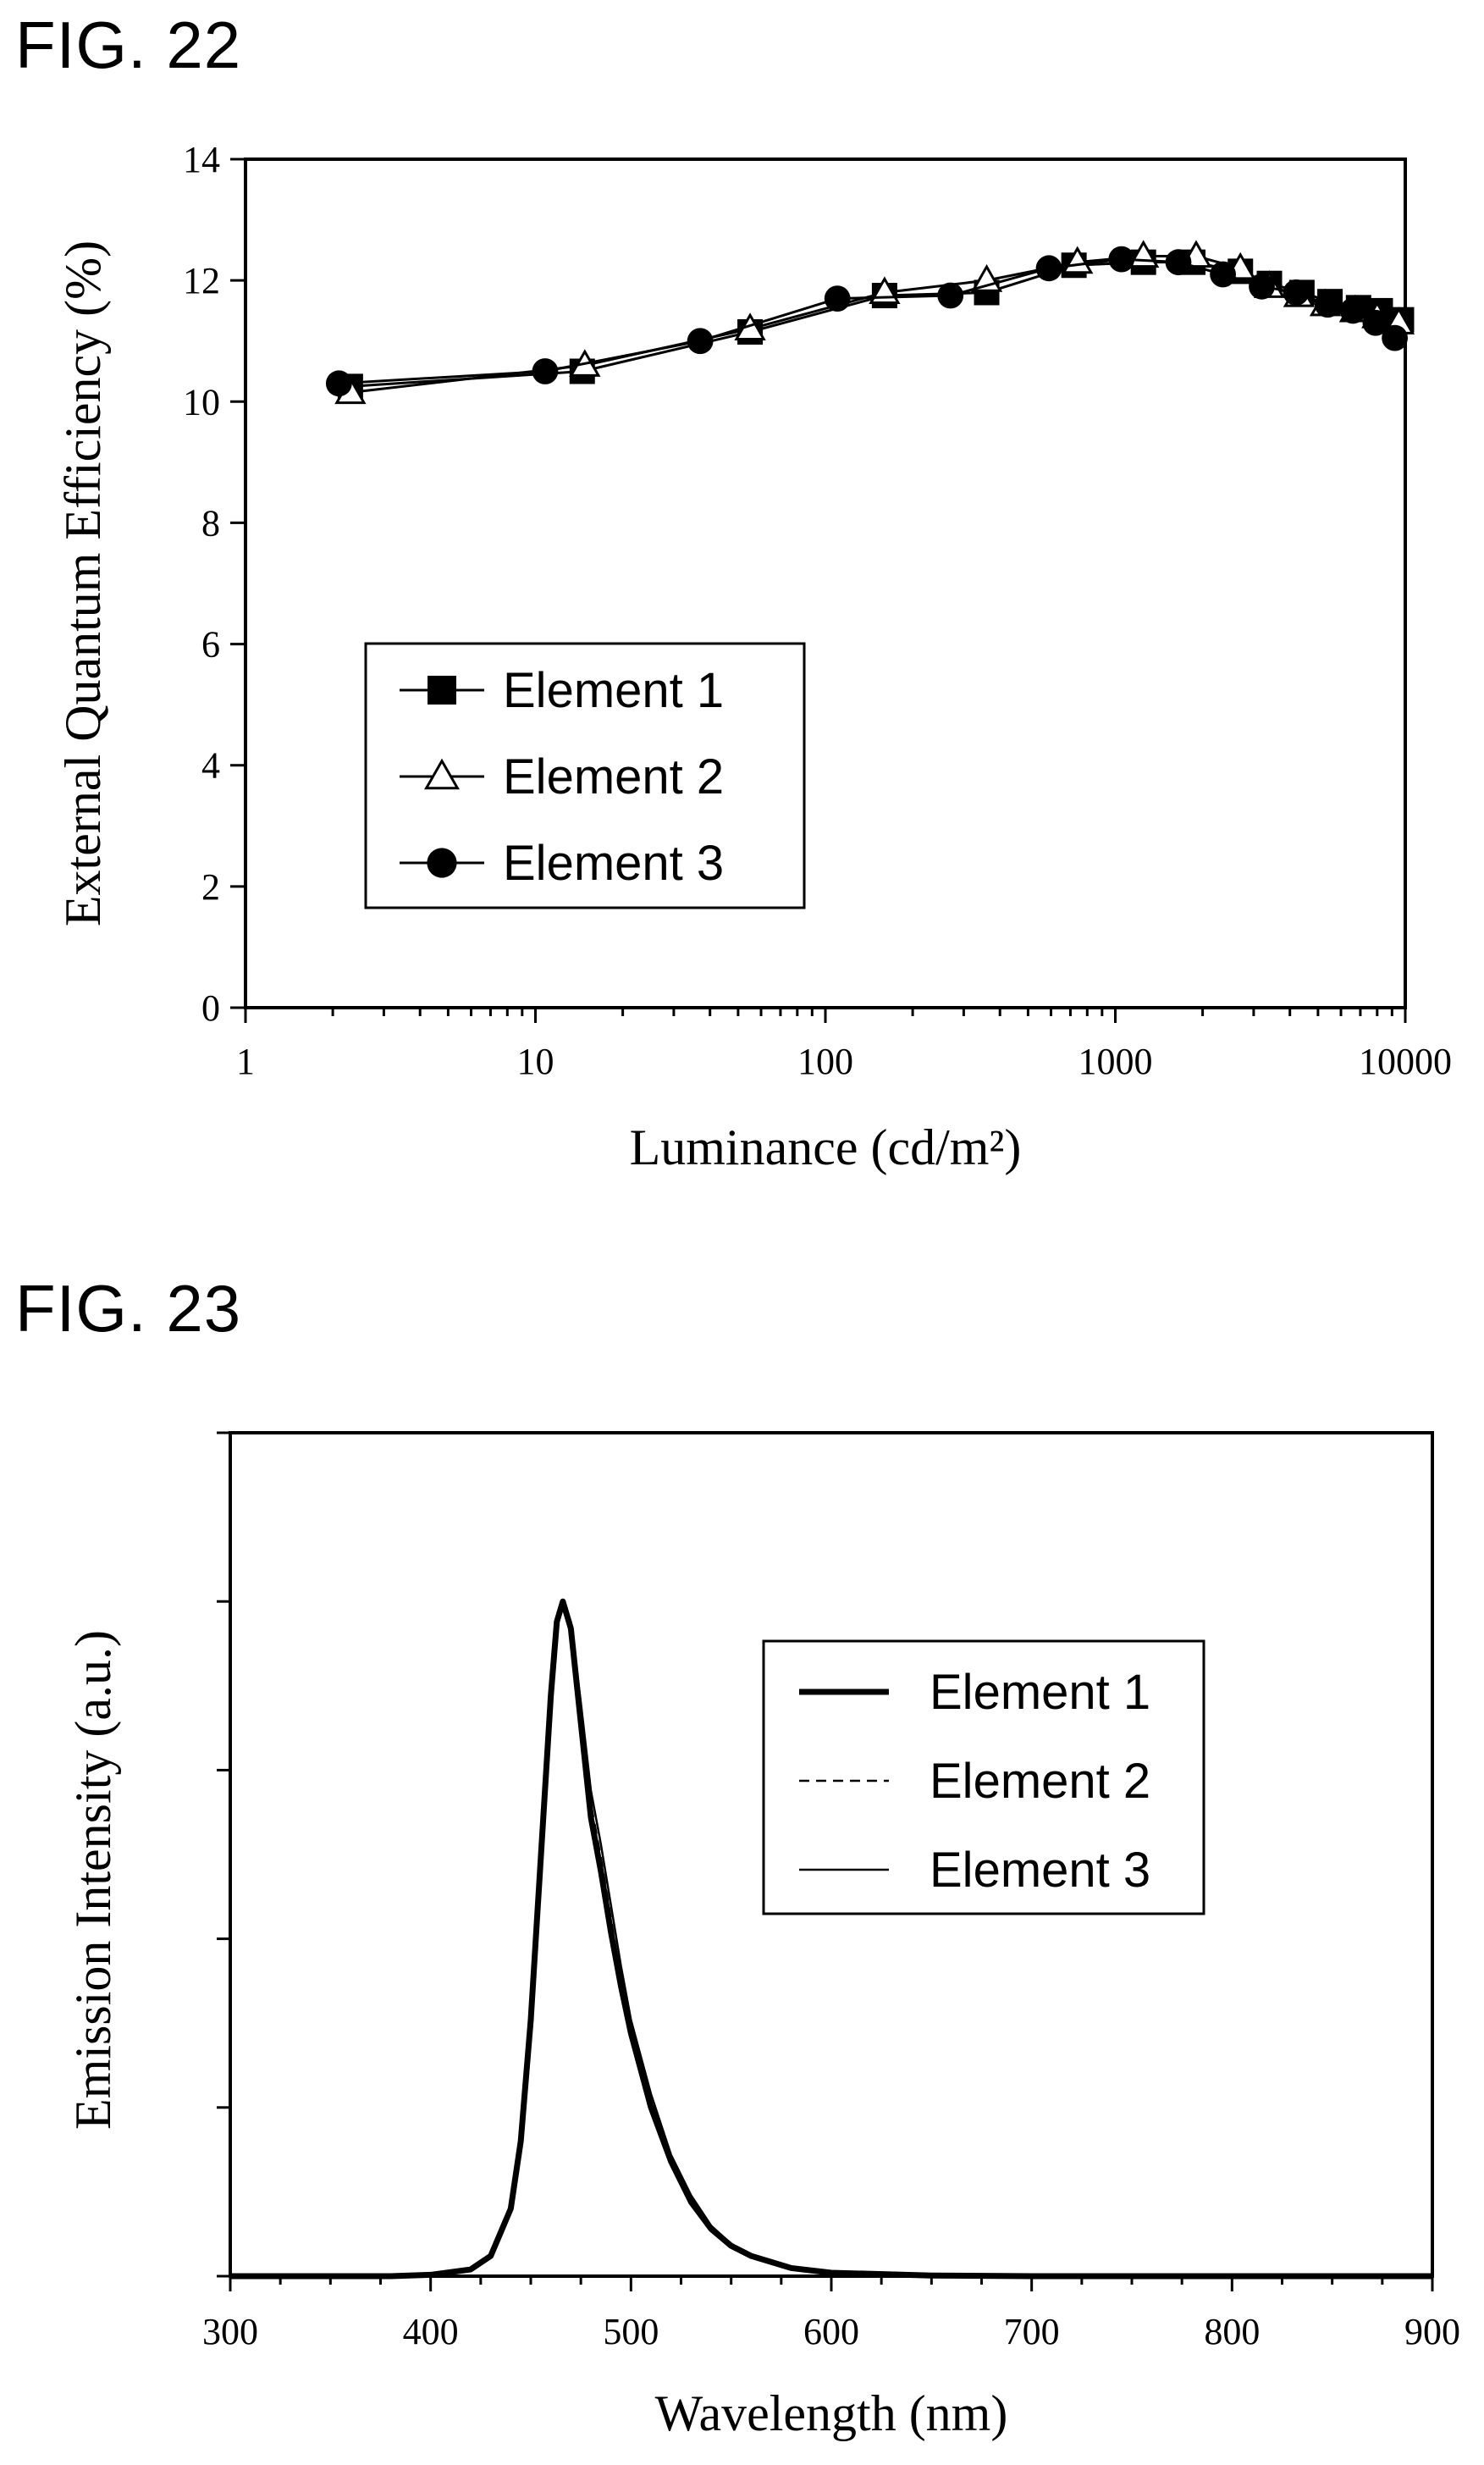 The height and width of the screenshot is (2465, 1484). Describe the element at coordinates (210, 1008) in the screenshot. I see `y-tick-label: 0` at that location.